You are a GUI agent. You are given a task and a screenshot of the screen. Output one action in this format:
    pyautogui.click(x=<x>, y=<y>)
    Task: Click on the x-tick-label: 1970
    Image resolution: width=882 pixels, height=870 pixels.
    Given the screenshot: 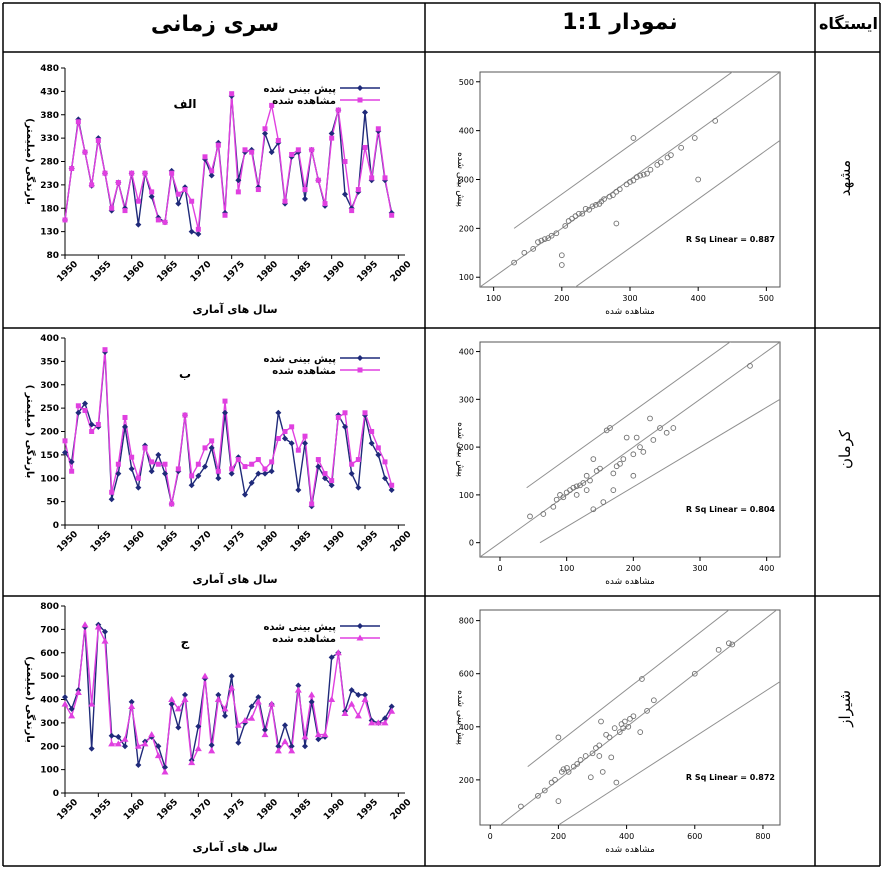 What is the action you would take?
    pyautogui.click(x=201, y=809)
    